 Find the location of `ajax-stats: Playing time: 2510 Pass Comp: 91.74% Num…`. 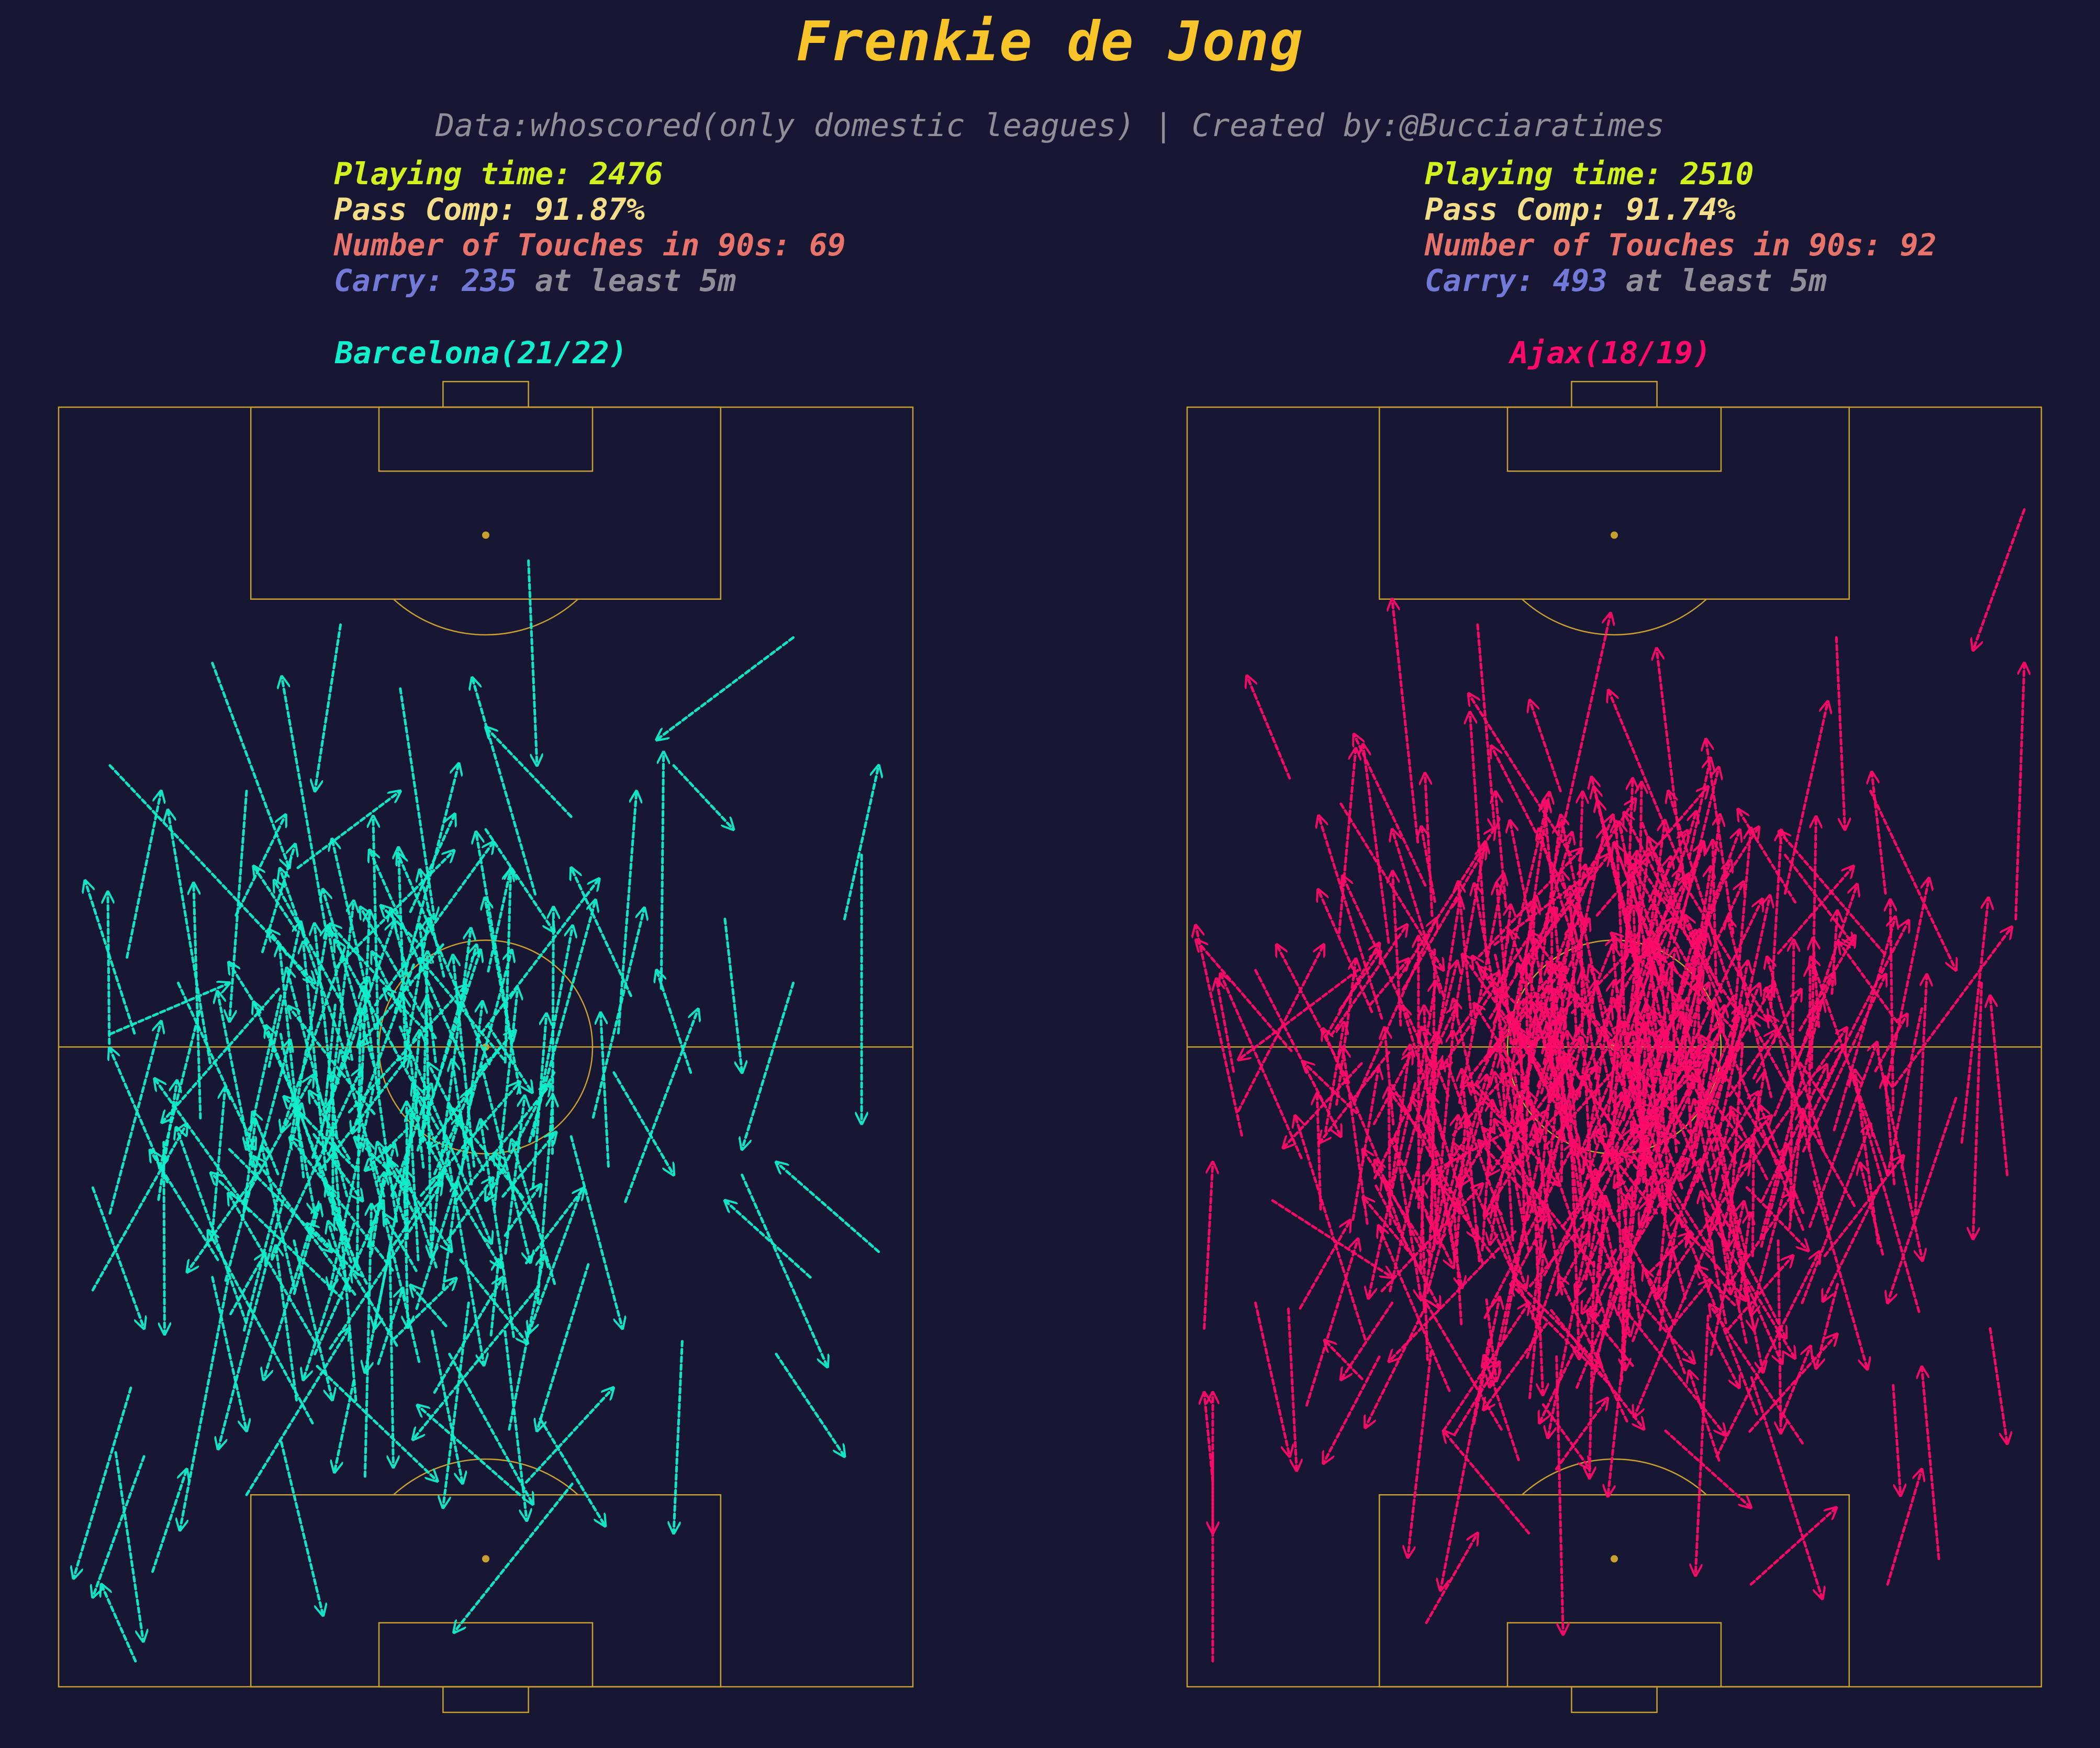

ajax-stats: Playing time: 2510 Pass Comp: 91.74% Num… is located at coordinates (1681, 227).